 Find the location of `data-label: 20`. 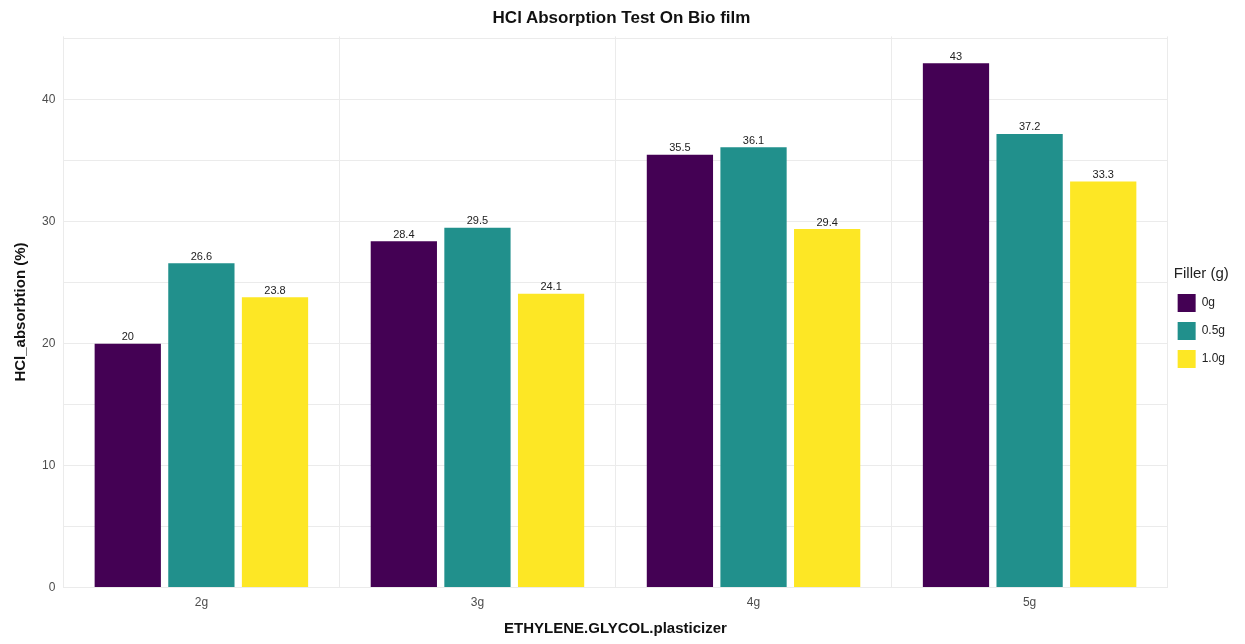

data-label: 20 is located at coordinates (127, 336).